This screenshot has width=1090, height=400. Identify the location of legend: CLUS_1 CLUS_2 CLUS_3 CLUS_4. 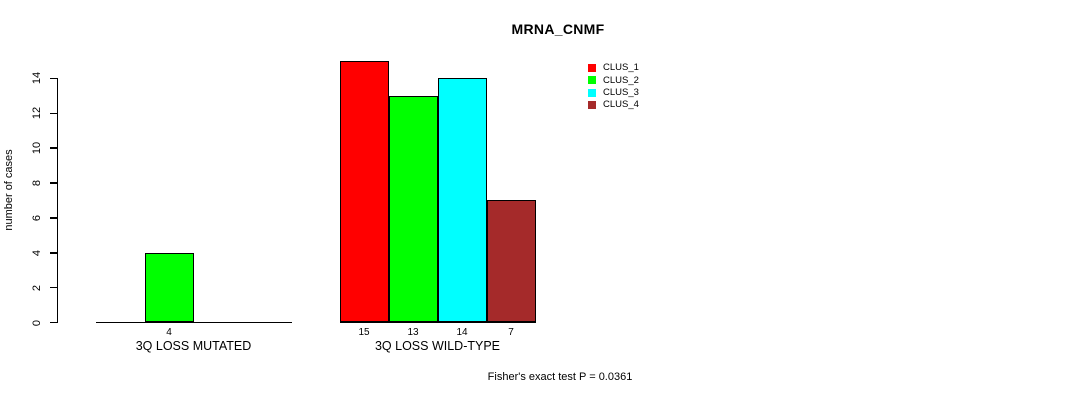
(613, 86).